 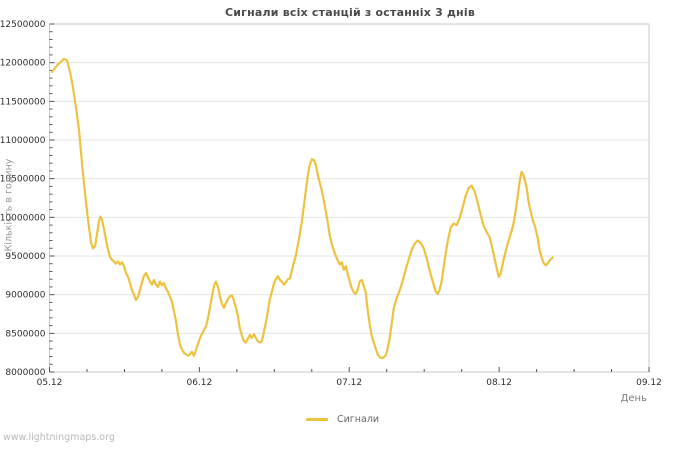 I want to click on y-axis-title: Кількість в годину, so click(x=9, y=205).